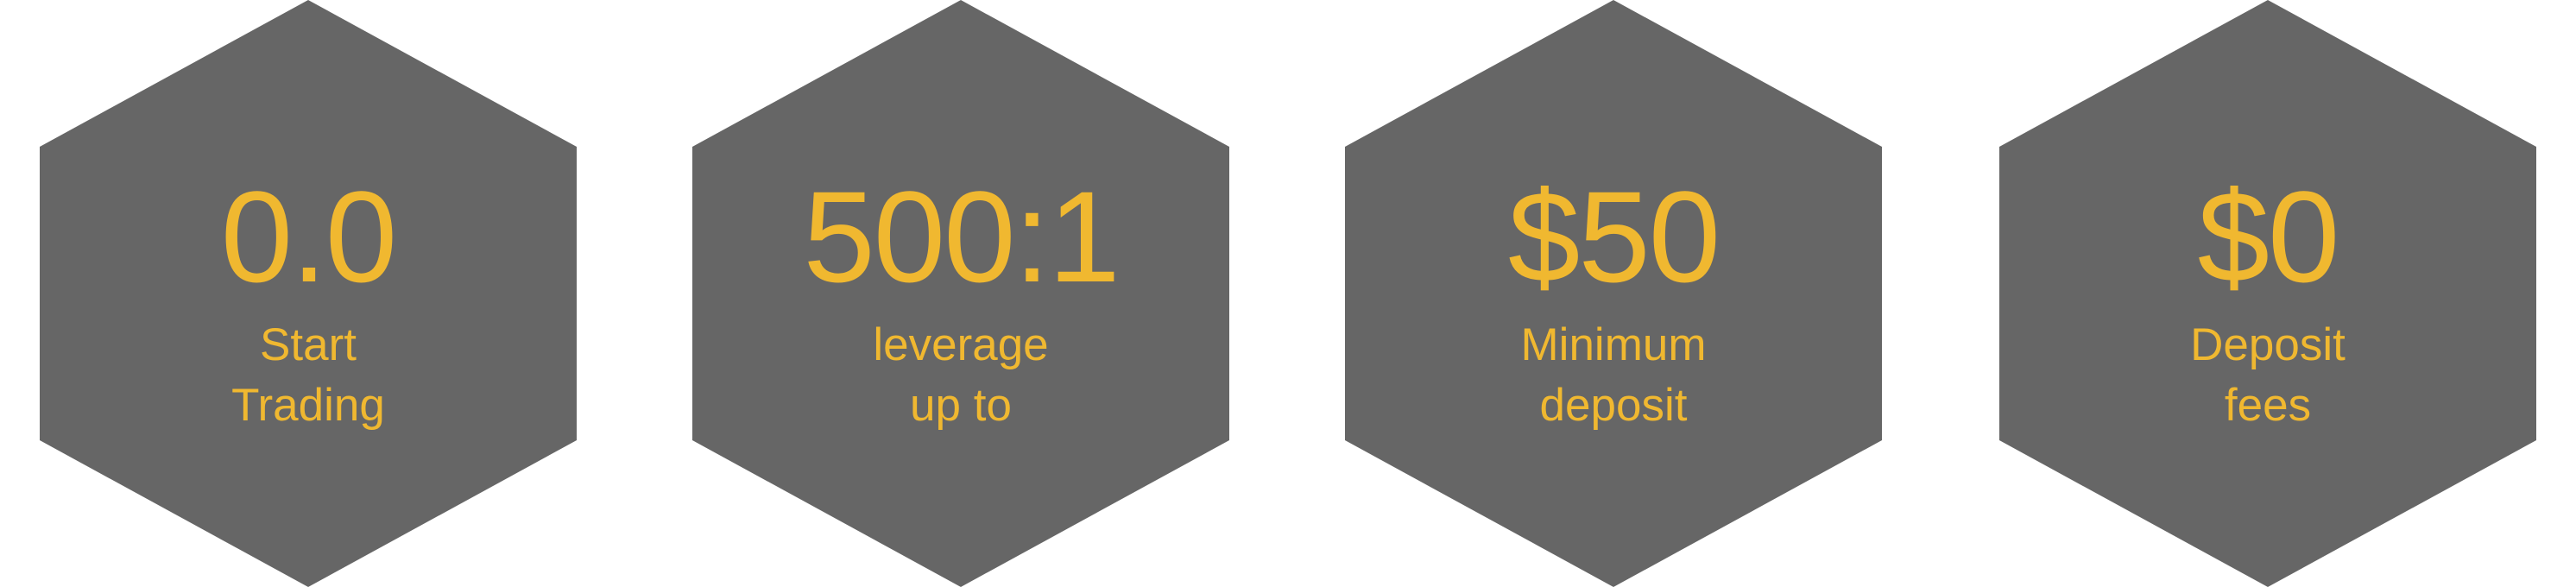 This screenshot has height=587, width=2576. Describe the element at coordinates (961, 344) in the screenshot. I see `stat-caption-line: leverage` at that location.